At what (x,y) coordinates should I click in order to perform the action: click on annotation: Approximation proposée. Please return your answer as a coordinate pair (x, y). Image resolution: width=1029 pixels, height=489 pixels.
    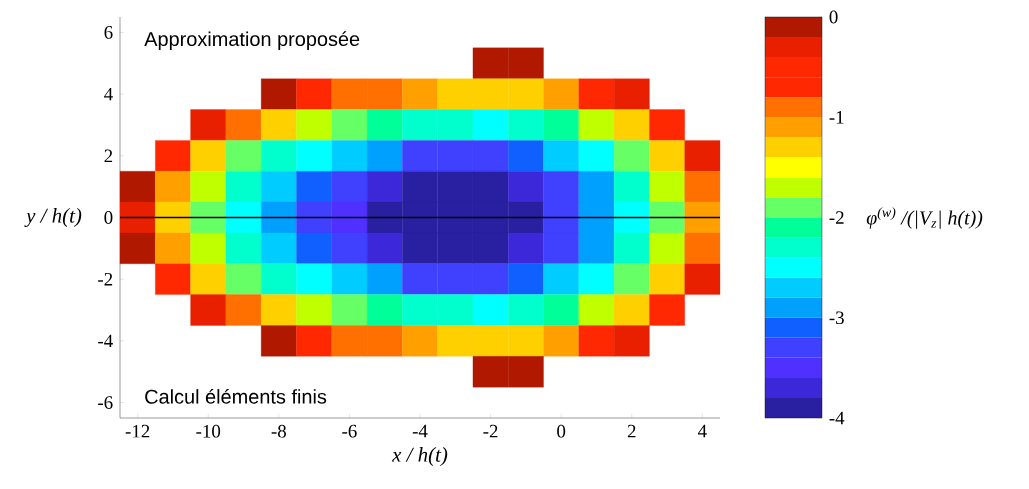
    Looking at the image, I should click on (252, 41).